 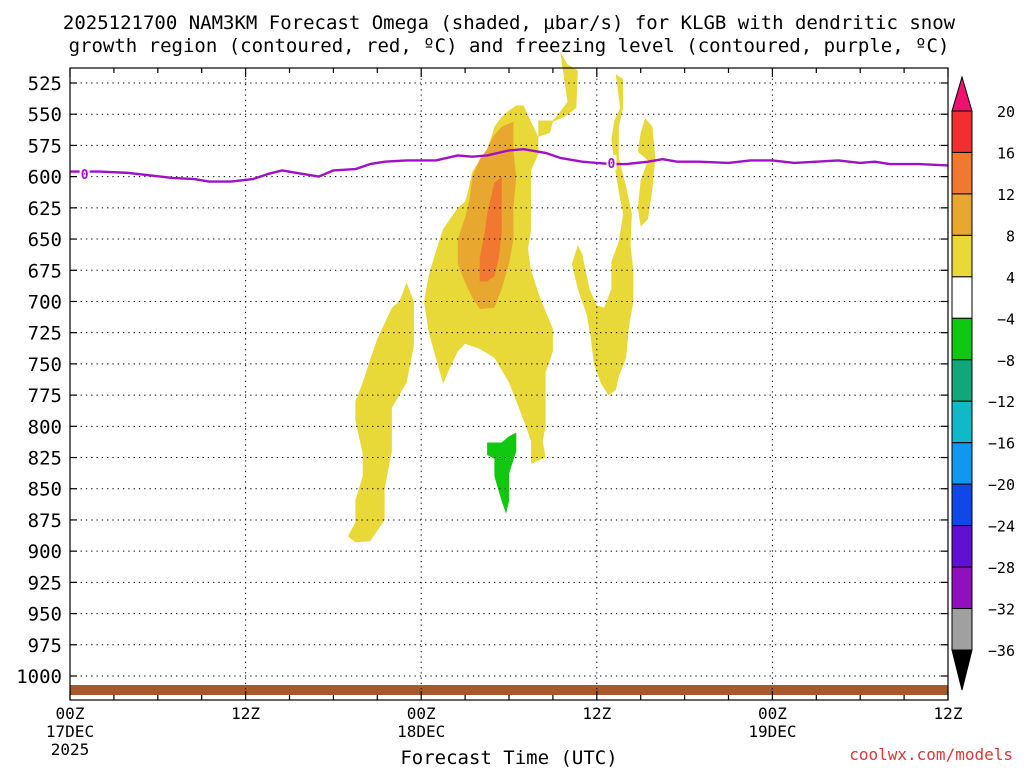 What do you see at coordinates (70, 749) in the screenshot?
I see `x-tick-label: 2025` at bounding box center [70, 749].